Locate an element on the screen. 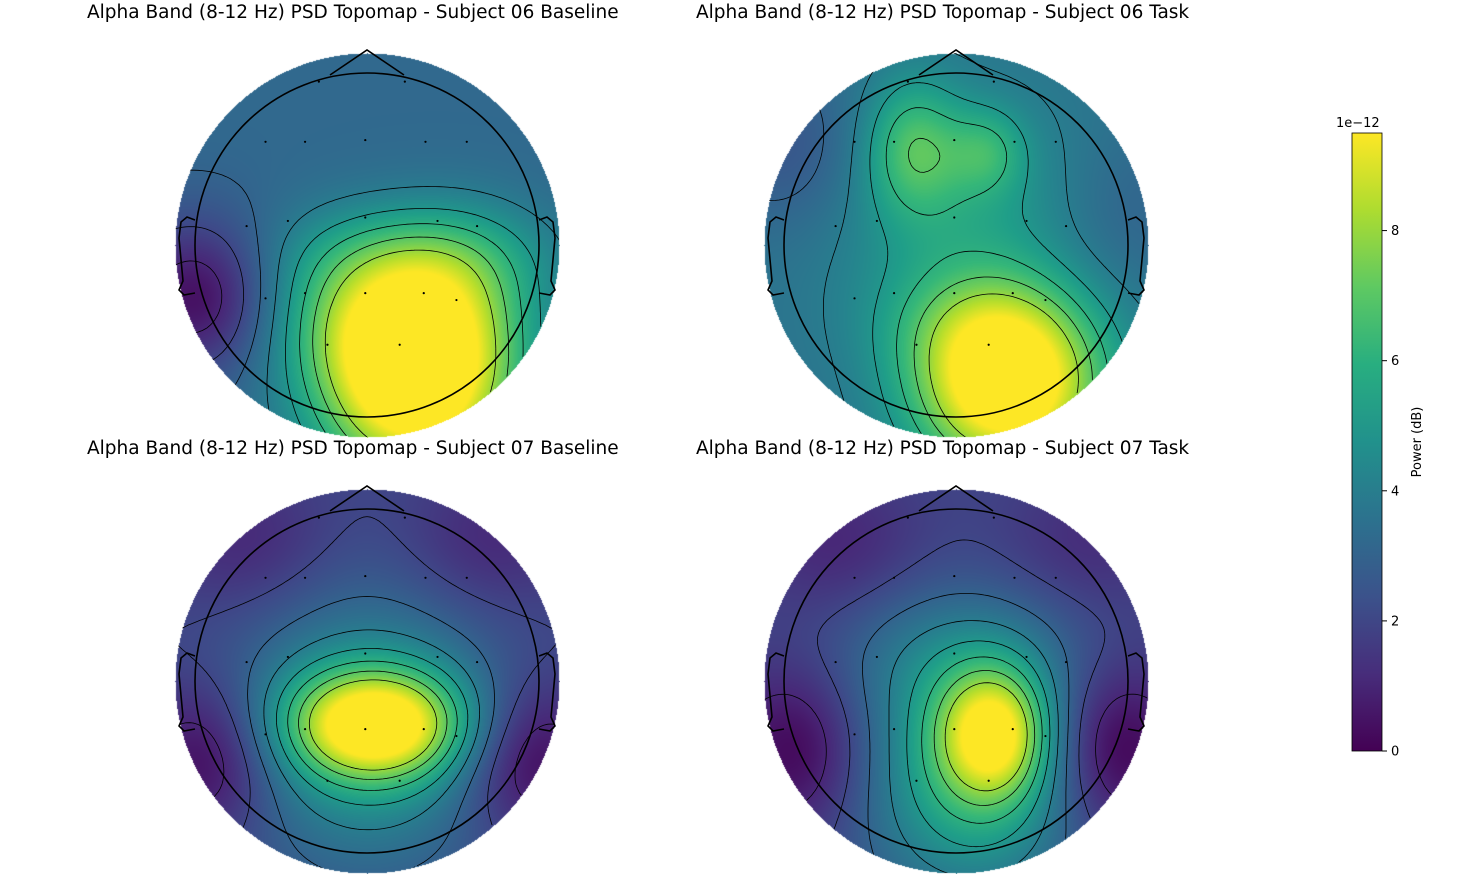 The height and width of the screenshot is (884, 1470). colorbar-gradient is located at coordinates (1367, 442).